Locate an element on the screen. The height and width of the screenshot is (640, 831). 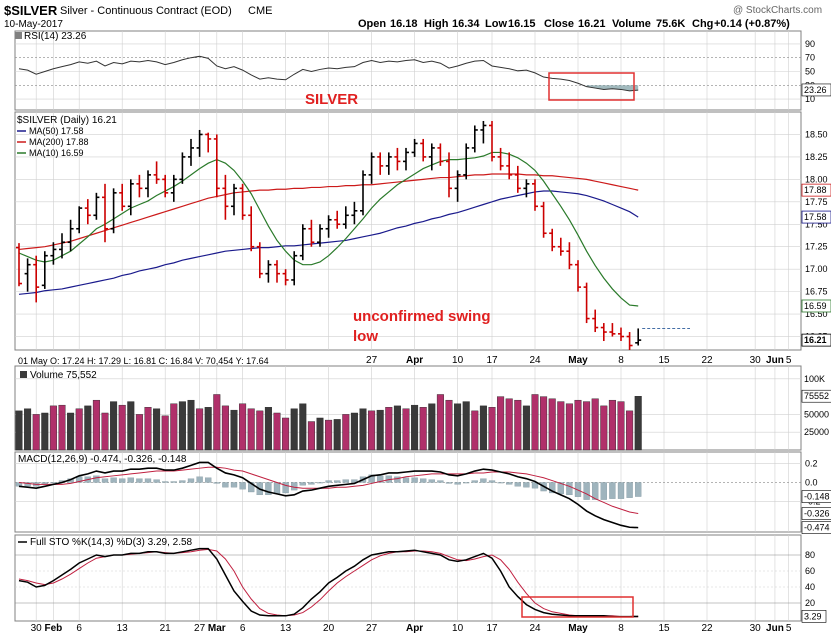
price-tick-label: 17.25 is located at coordinates (816, 247).